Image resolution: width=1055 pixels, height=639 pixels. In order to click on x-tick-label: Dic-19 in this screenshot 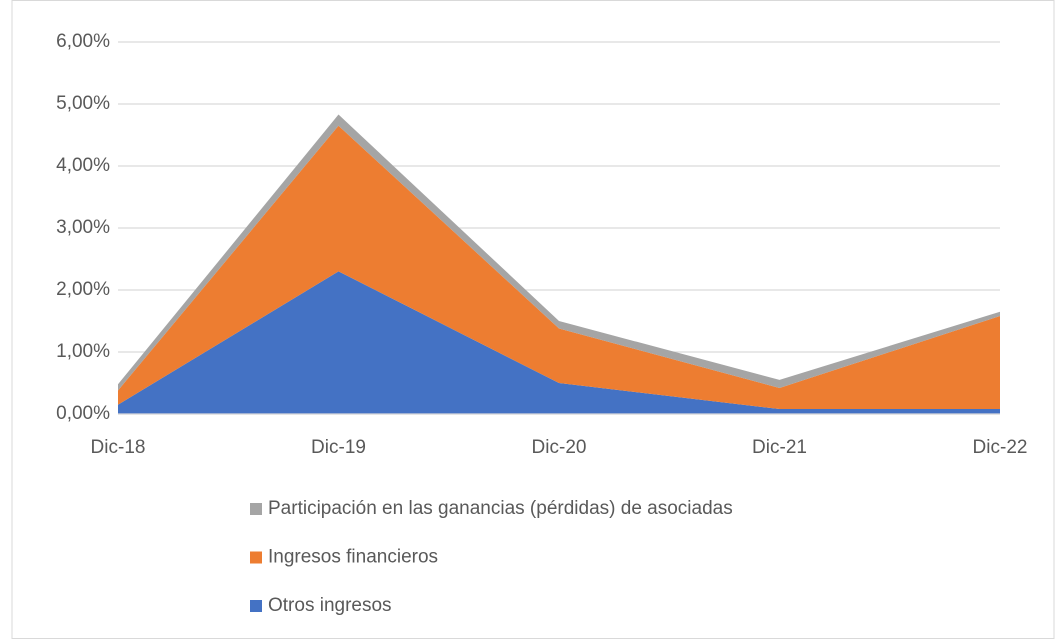, I will do `click(338, 447)`.